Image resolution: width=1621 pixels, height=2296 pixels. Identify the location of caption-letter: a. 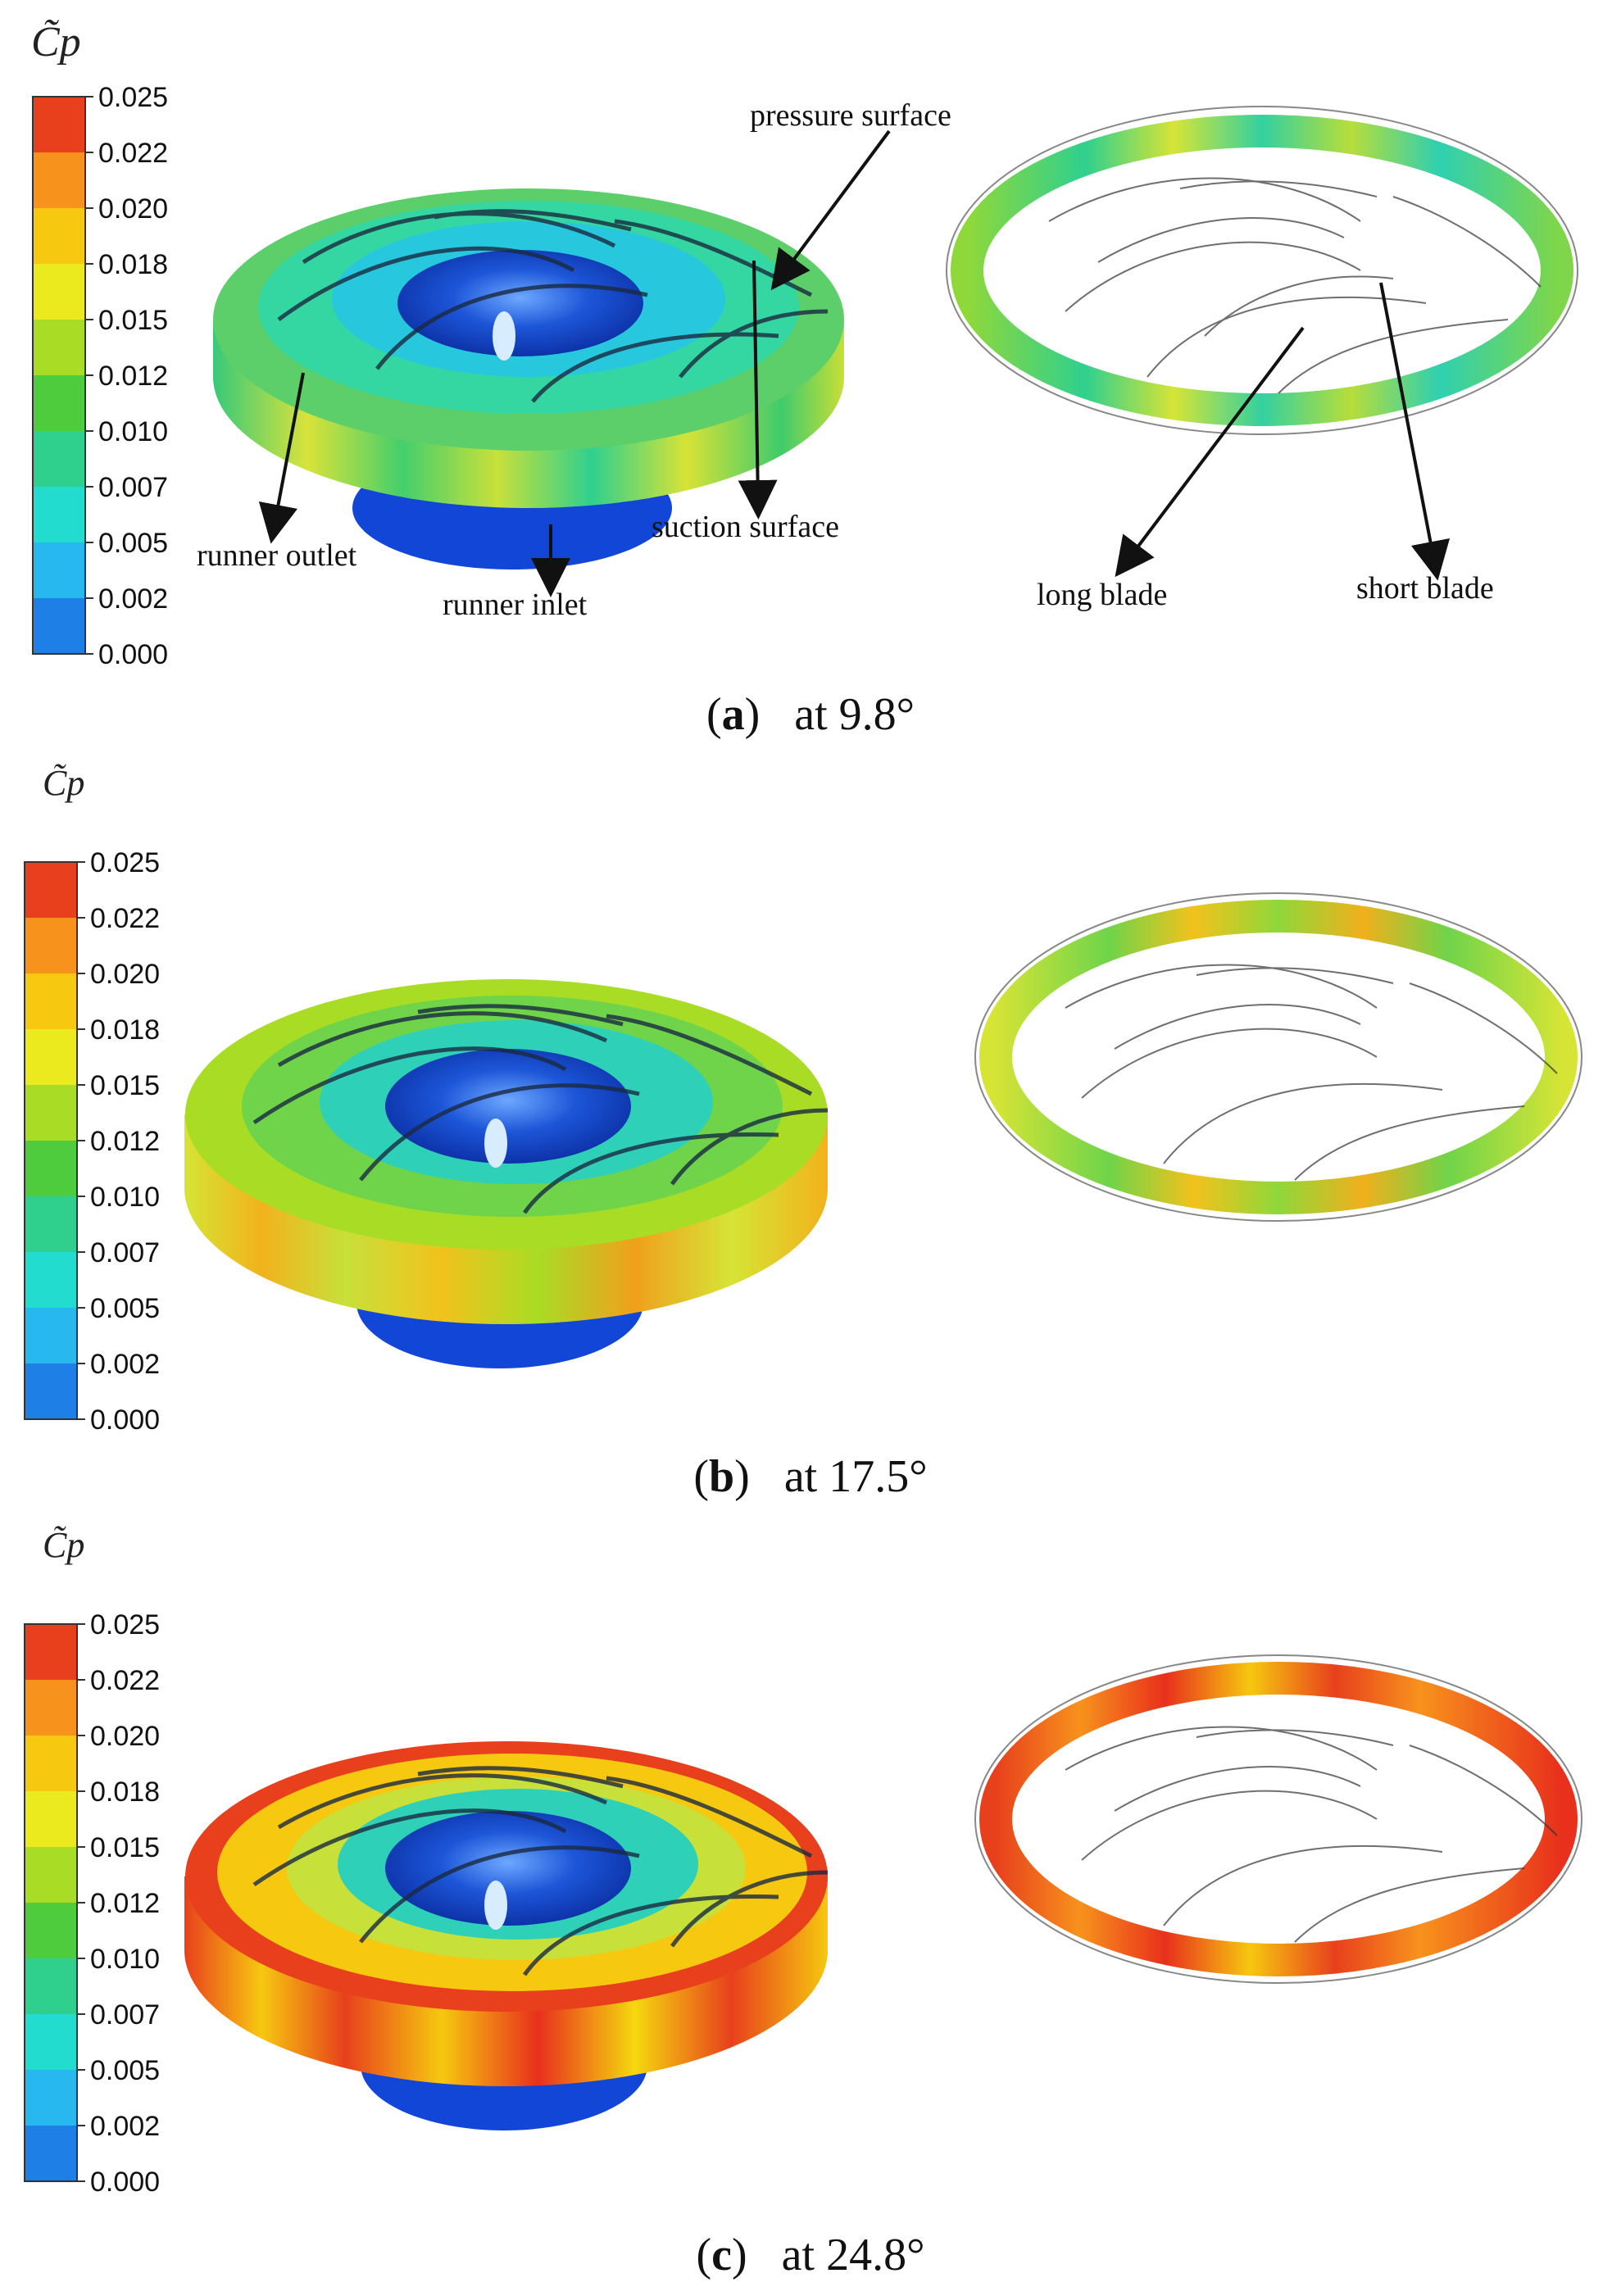
(733, 714).